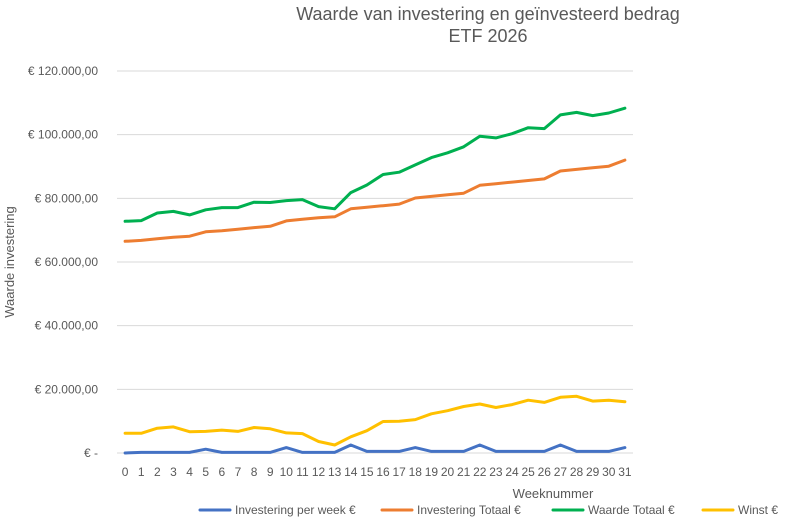 This screenshot has height=525, width=790. Describe the element at coordinates (67, 326) in the screenshot. I see `y-tick-label: € 40.000,00` at that location.